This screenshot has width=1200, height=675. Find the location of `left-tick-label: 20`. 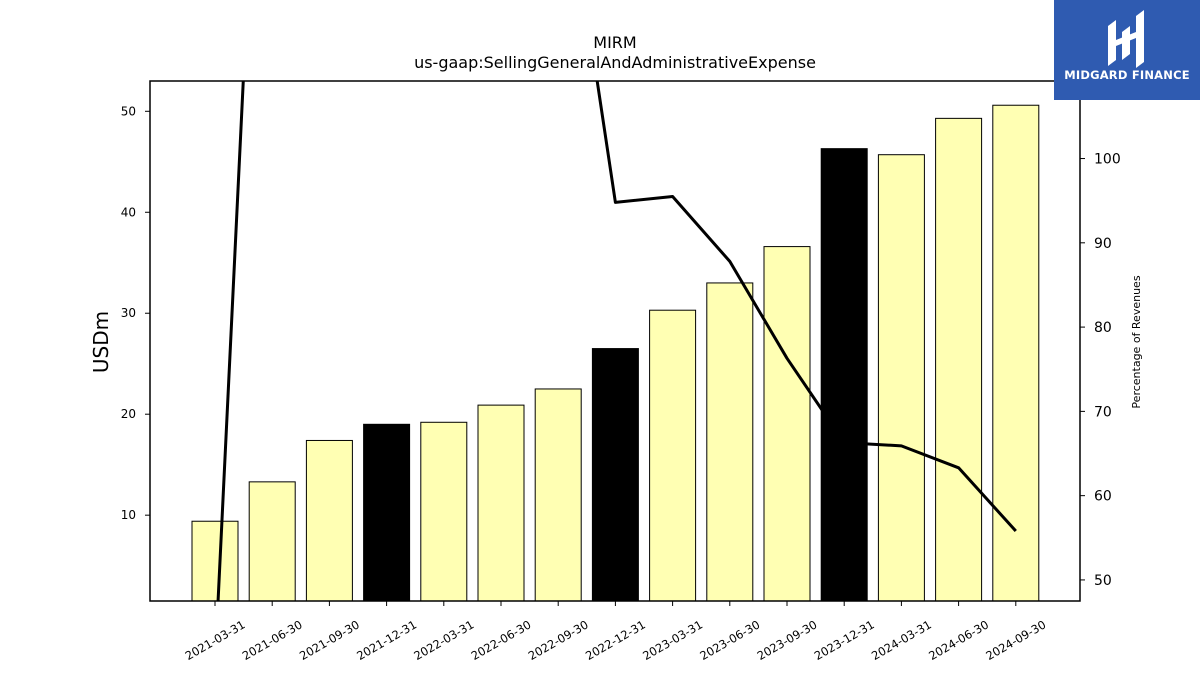

left-tick-label: 20 is located at coordinates (128, 414).